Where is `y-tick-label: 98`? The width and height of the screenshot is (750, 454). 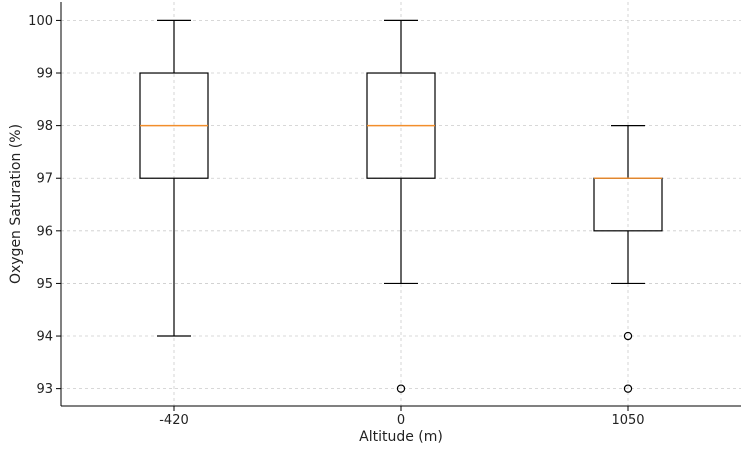 y-tick-label: 98 is located at coordinates (44, 126).